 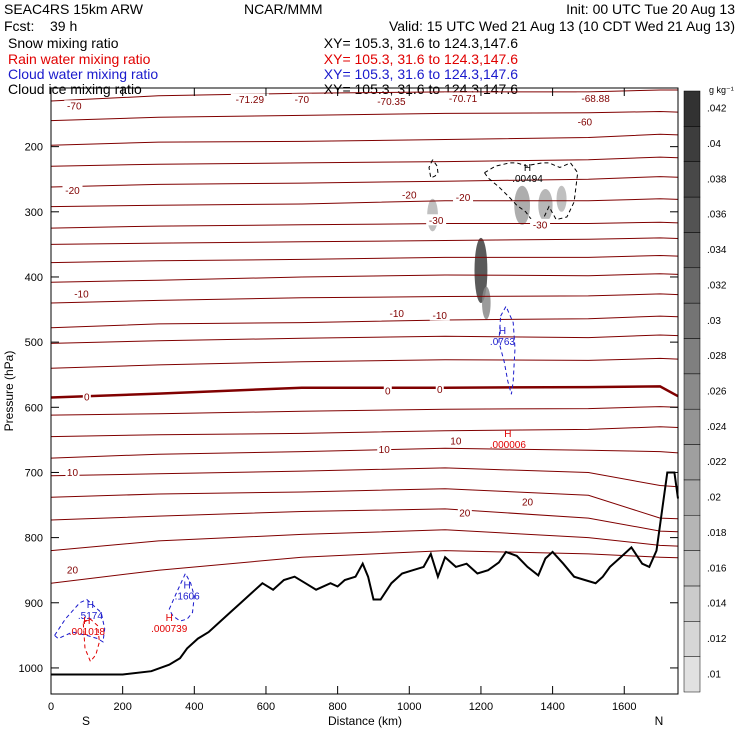 What do you see at coordinates (86, 621) in the screenshot?
I see `rain-water-max-marker-1: H` at bounding box center [86, 621].